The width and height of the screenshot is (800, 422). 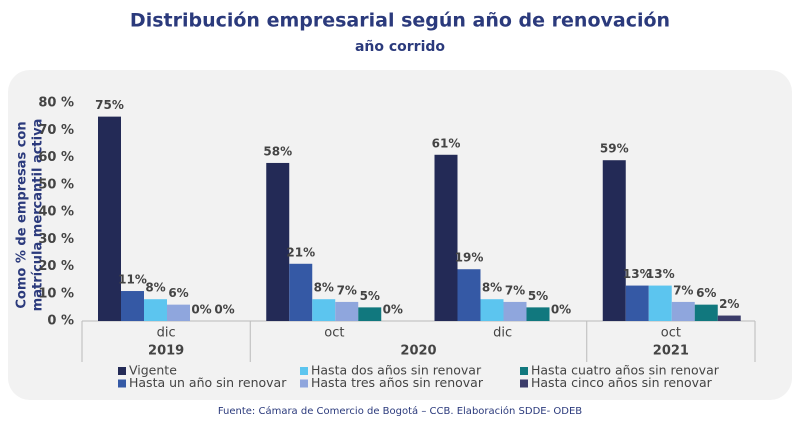 I want to click on value-label: 19%, so click(x=469, y=258).